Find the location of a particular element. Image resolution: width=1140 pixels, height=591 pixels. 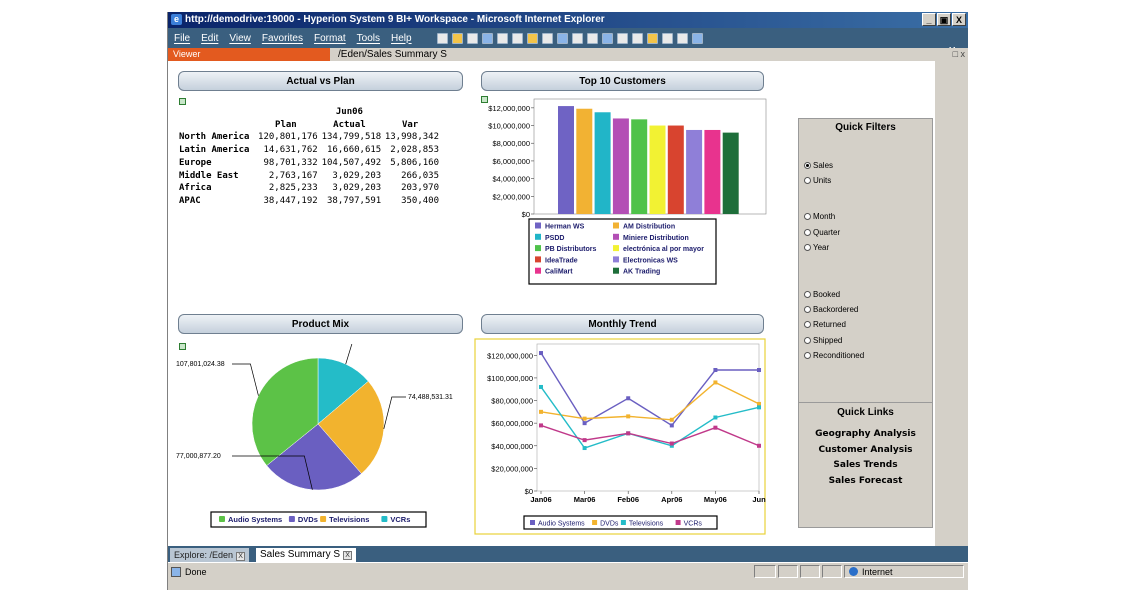

globe-icon is located at coordinates (853, 571).